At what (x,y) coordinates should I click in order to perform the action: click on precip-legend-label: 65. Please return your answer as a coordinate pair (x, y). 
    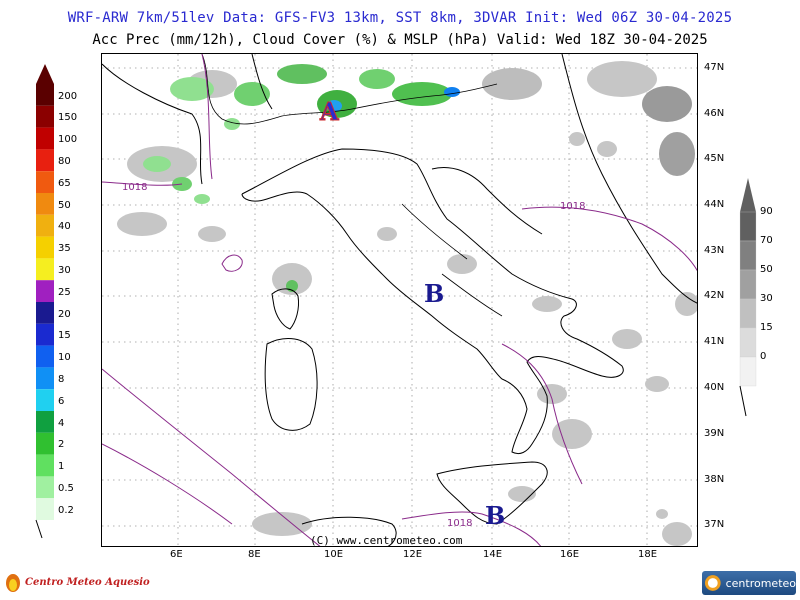
    Looking at the image, I should click on (64, 183).